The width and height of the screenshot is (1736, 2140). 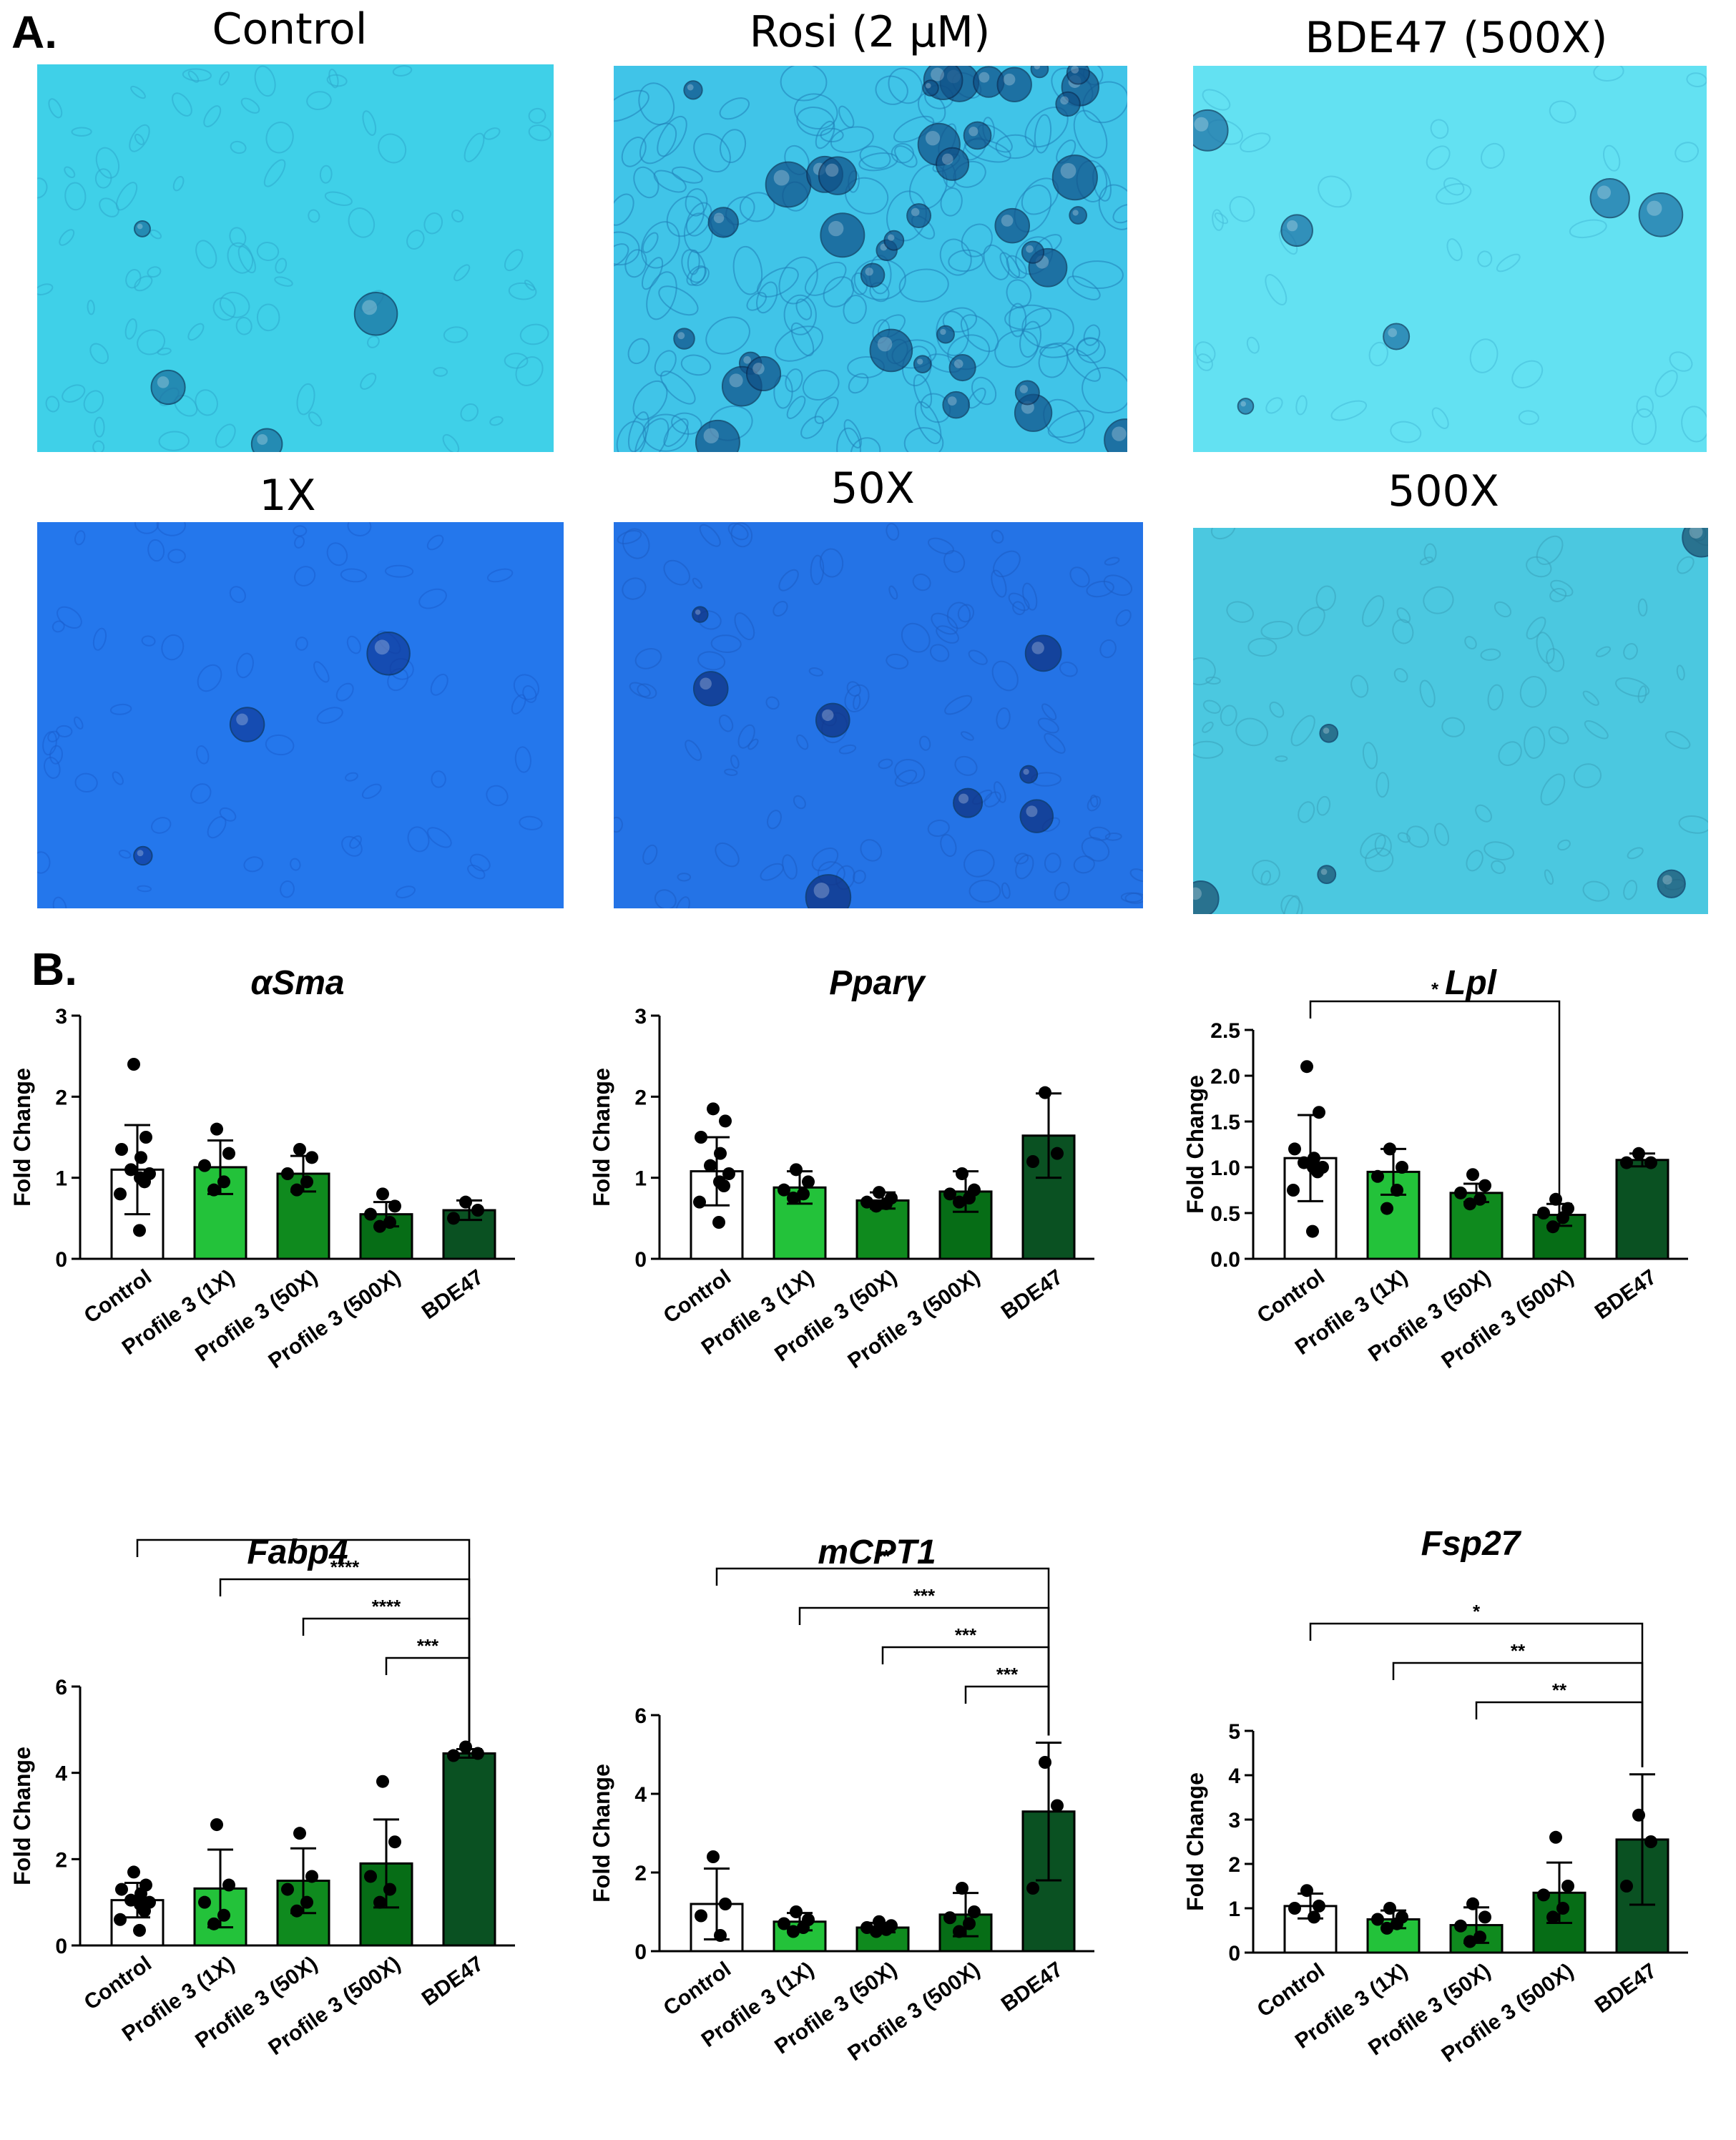 What do you see at coordinates (61, 1097) in the screenshot?
I see `sma-ytick-label: 2` at bounding box center [61, 1097].